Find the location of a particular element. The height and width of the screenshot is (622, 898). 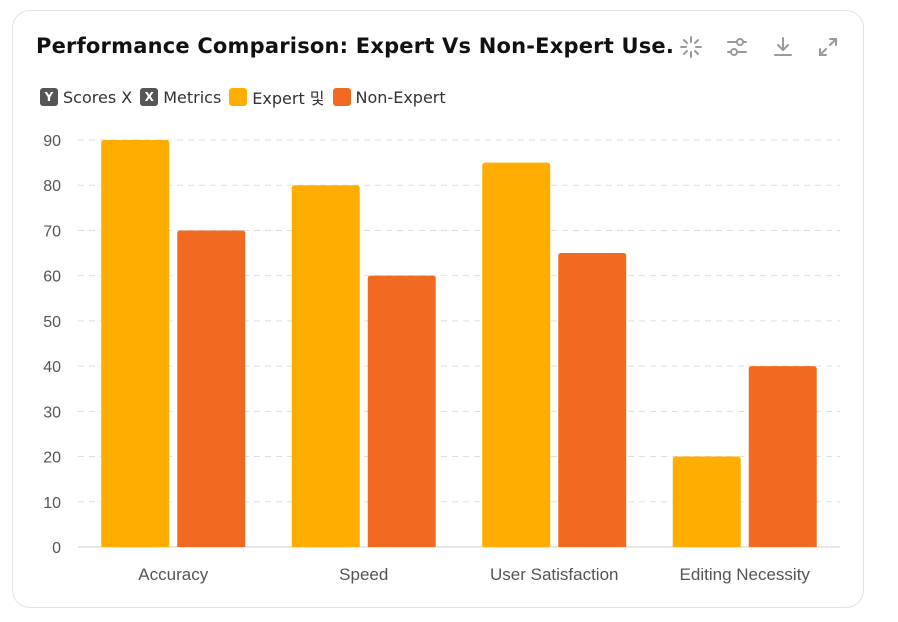

legend-label: Non-Expert is located at coordinates (400, 97).